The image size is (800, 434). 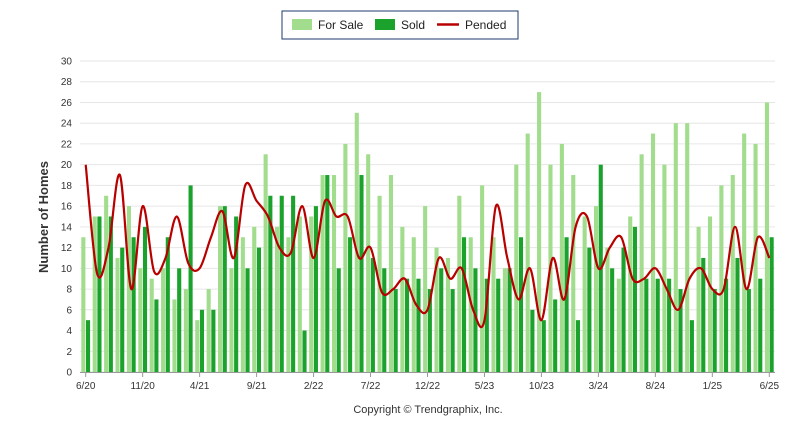 I want to click on legend-swatch-for-sale, so click(x=302, y=24).